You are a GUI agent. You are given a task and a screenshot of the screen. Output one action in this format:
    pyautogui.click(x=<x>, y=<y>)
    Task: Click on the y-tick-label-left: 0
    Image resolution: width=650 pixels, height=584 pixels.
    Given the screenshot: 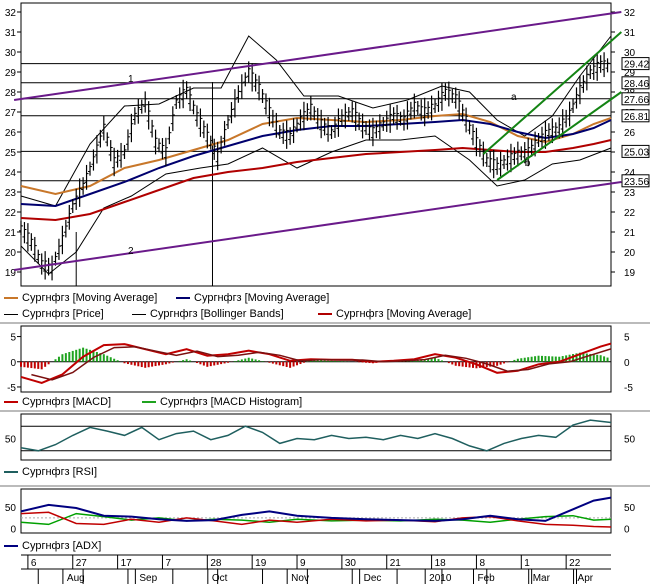 What is the action you would take?
    pyautogui.click(x=13, y=363)
    